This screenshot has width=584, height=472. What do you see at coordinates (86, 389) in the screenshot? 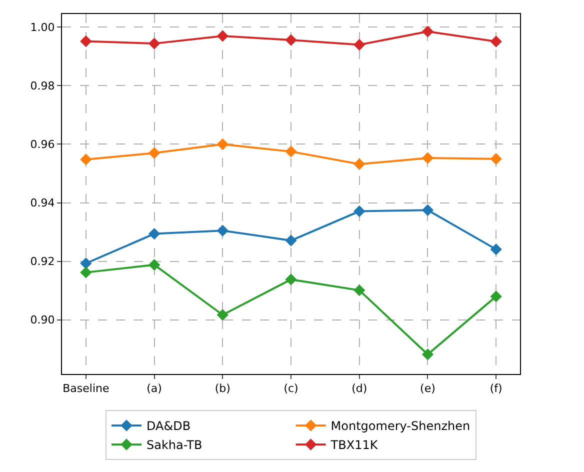
I see `x-tick-label: Baseline` at bounding box center [86, 389].